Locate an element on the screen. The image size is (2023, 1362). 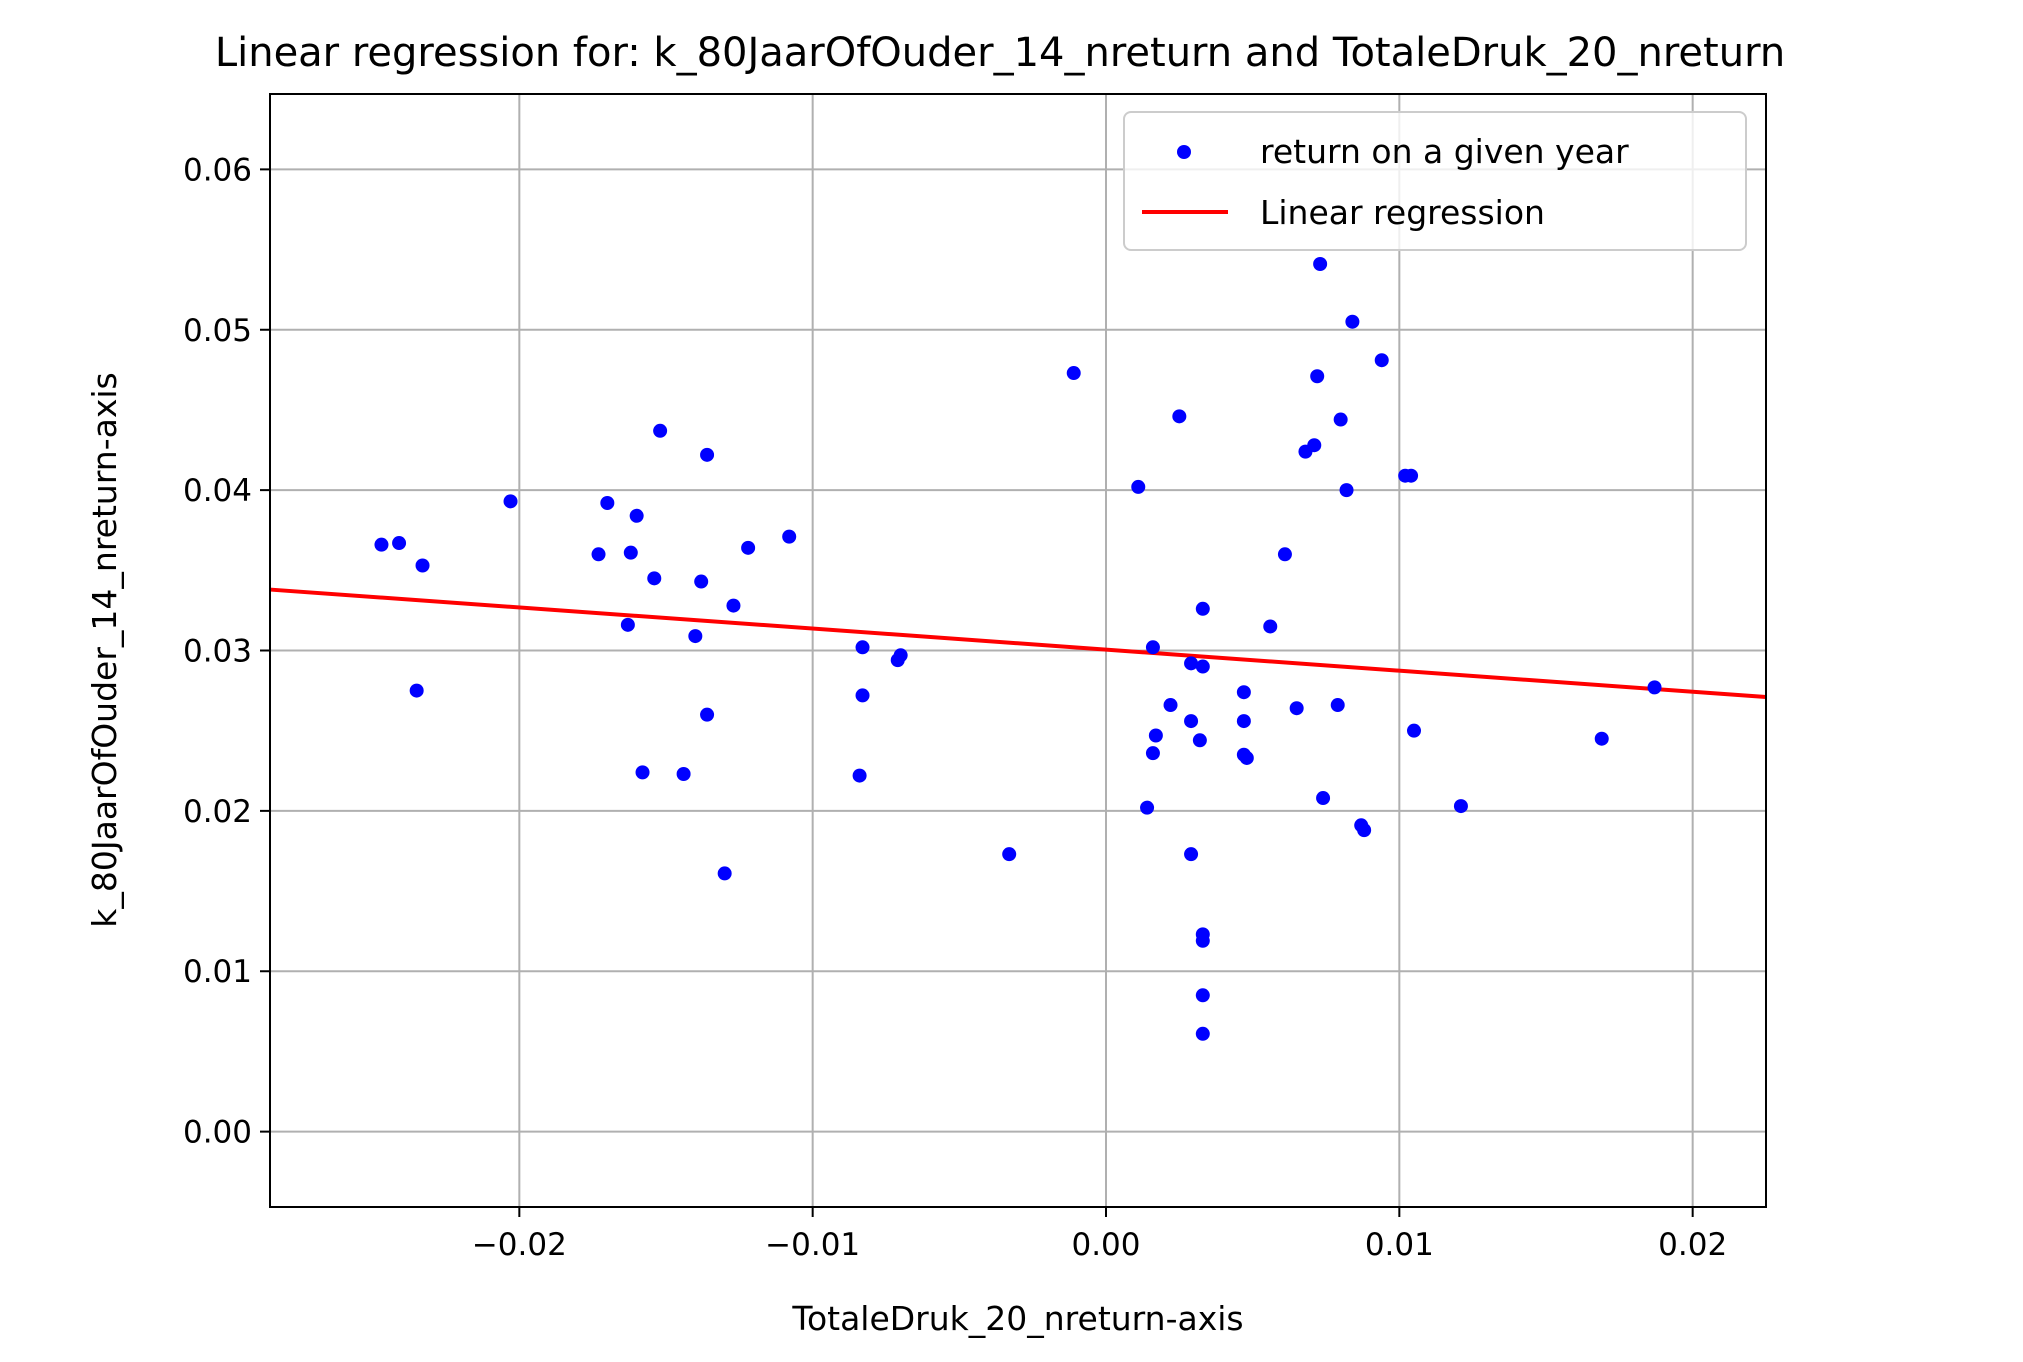
regression-layer is located at coordinates (1018, 643).